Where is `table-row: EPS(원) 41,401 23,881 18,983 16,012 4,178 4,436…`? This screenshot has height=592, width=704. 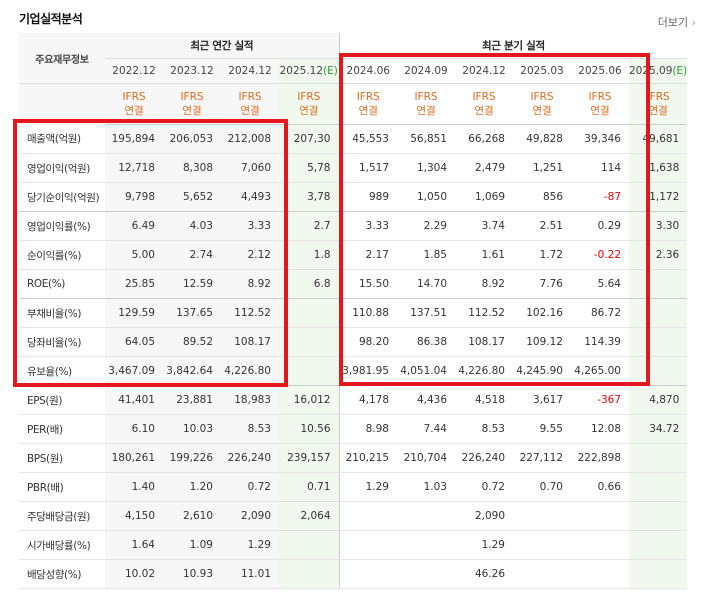
table-row: EPS(원) 41,401 23,881 18,983 16,012 4,178 4,436… is located at coordinates (353, 400).